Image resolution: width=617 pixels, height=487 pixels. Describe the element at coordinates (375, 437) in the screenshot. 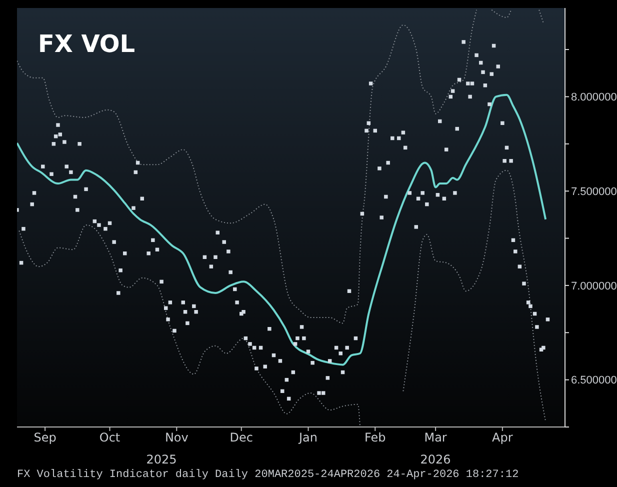

I see `x-tick-label: Feb` at that location.